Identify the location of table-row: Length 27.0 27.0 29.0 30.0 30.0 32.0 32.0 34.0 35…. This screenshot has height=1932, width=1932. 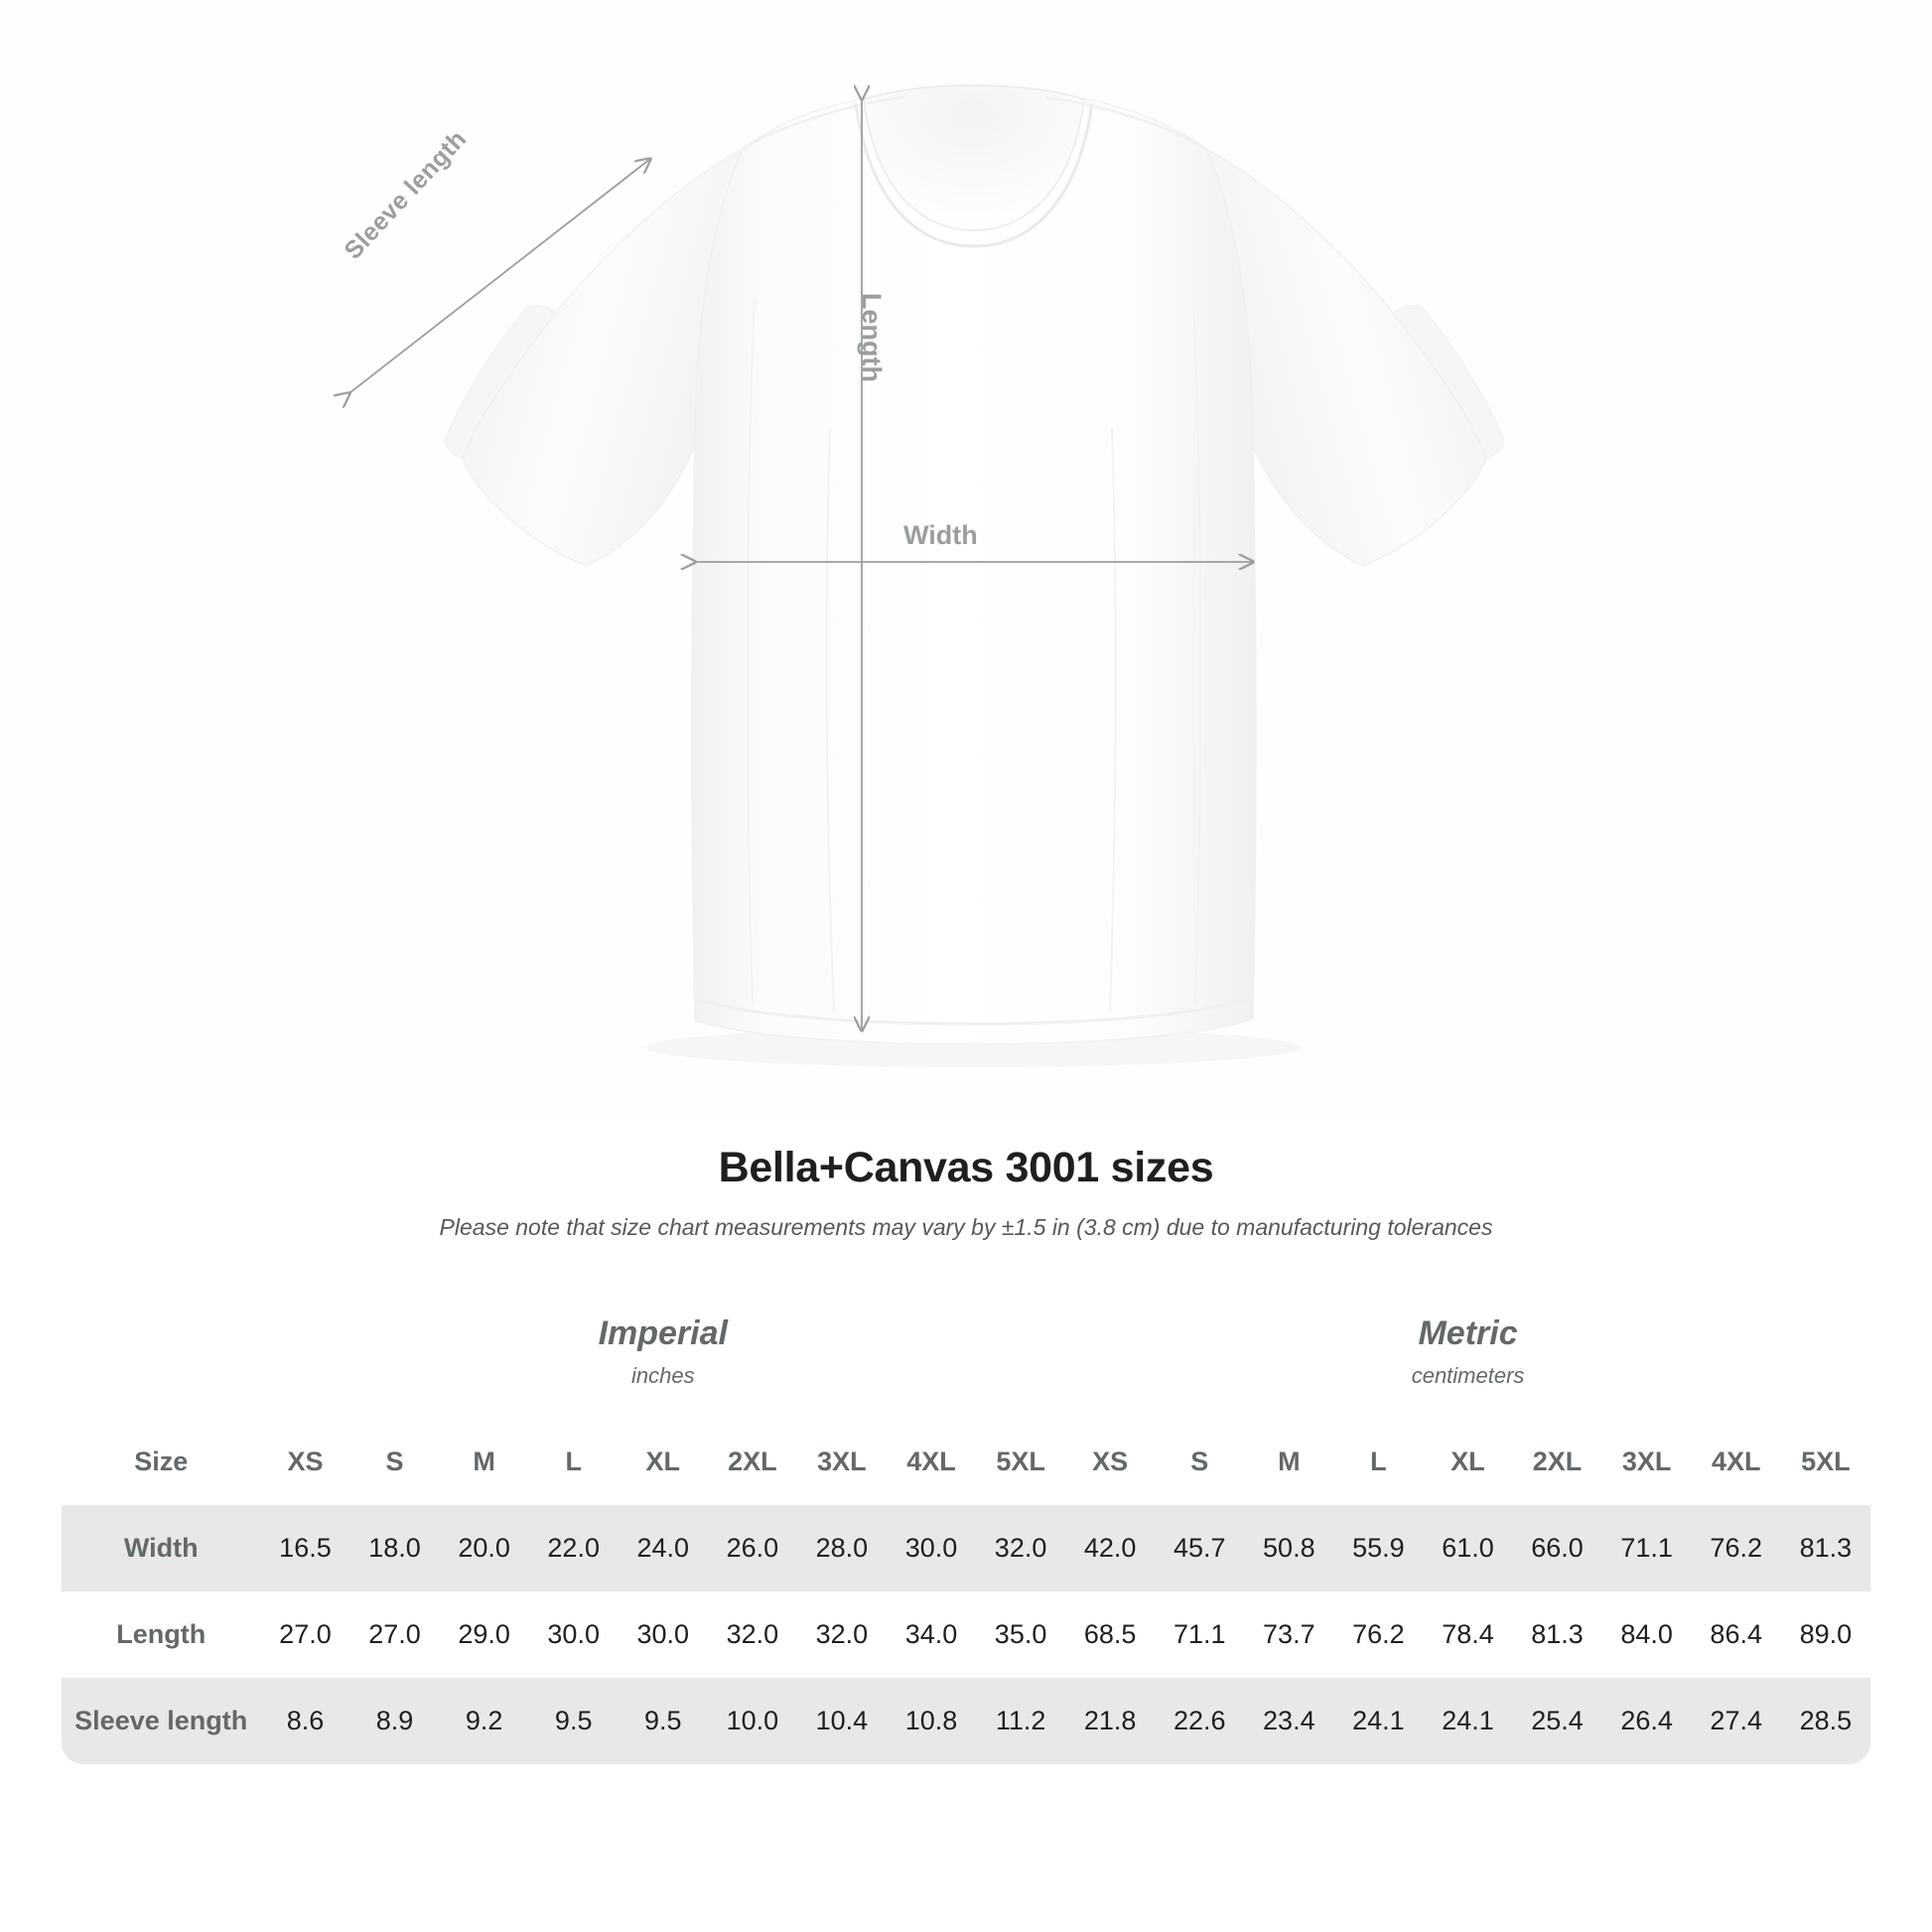
(966, 1634).